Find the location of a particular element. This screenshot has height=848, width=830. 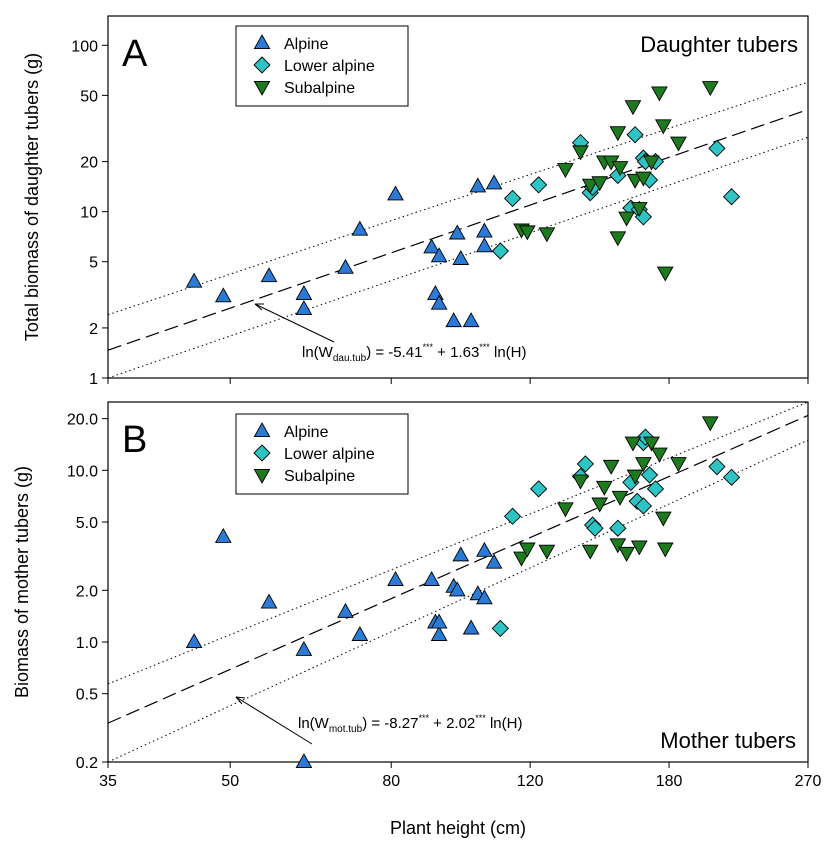

panel-a-y-tick-label: 1 is located at coordinates (93, 379).